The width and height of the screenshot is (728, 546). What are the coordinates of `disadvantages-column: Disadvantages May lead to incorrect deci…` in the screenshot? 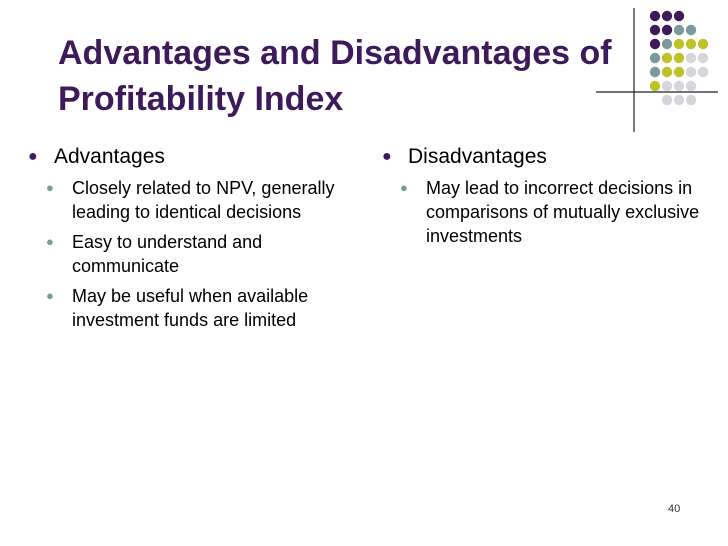 It's located at (542, 198).